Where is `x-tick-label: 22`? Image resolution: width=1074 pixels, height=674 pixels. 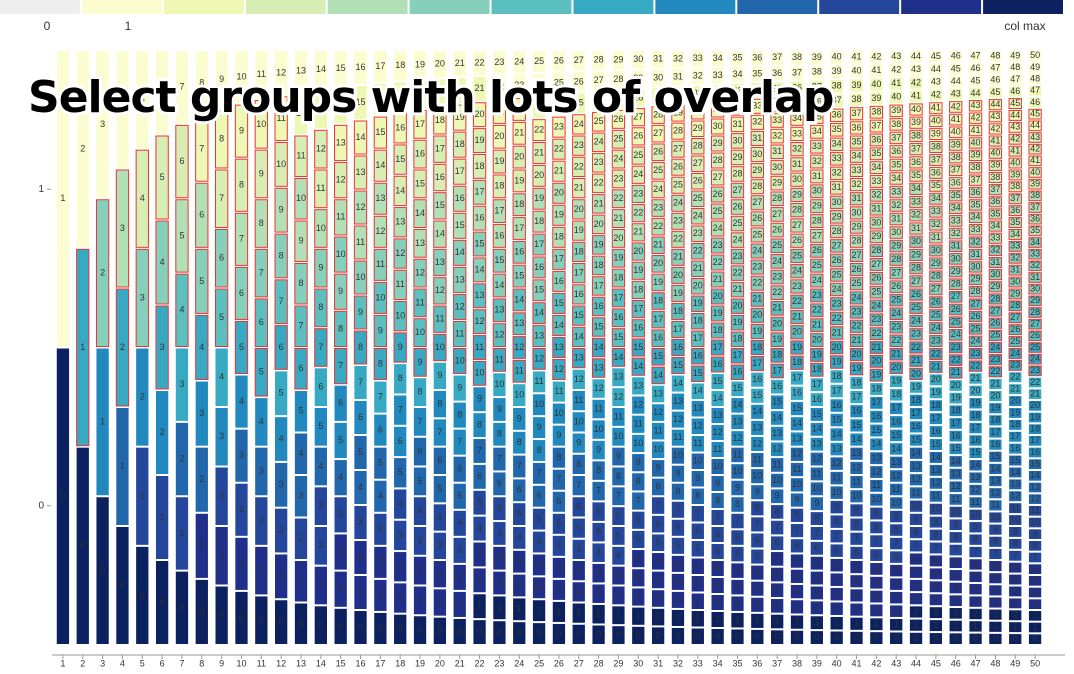 x-tick-label: 22 is located at coordinates (480, 663).